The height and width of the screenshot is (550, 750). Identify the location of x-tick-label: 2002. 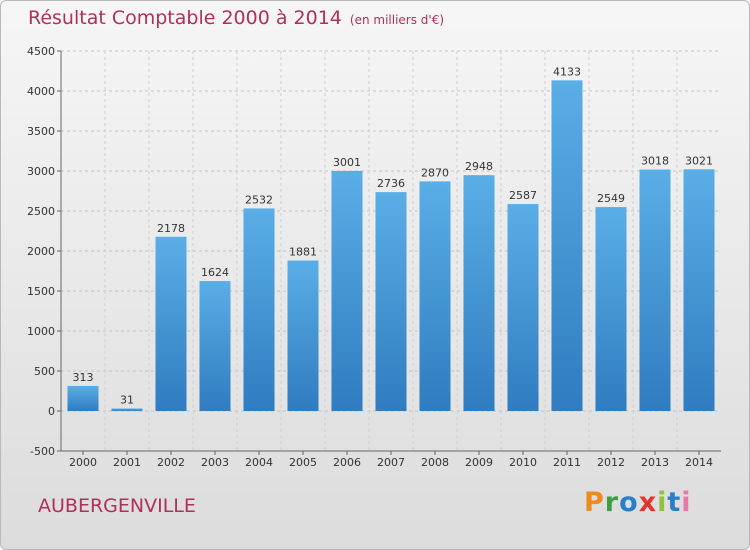
(171, 462).